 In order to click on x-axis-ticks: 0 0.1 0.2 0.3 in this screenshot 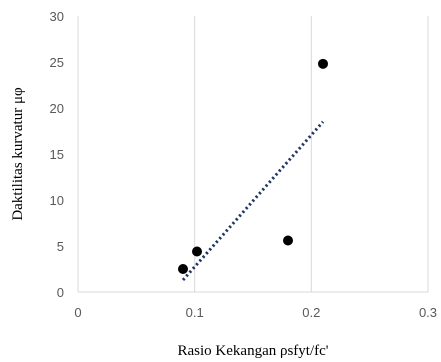, I will do `click(255, 312)`.